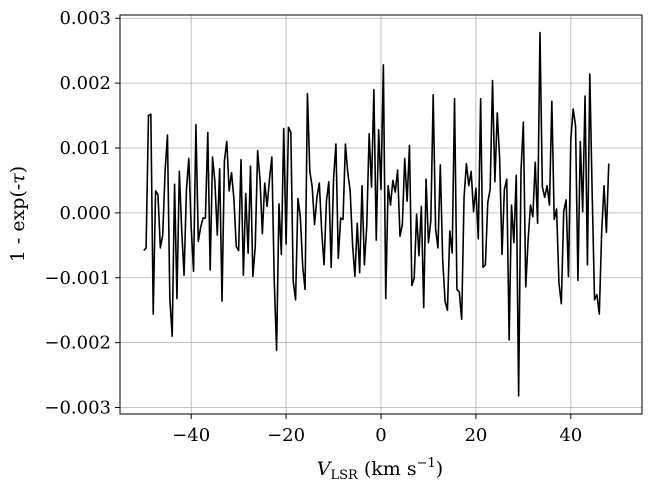  What do you see at coordinates (85, 213) in the screenshot?
I see `y-tick-label-3: 0.000` at bounding box center [85, 213].